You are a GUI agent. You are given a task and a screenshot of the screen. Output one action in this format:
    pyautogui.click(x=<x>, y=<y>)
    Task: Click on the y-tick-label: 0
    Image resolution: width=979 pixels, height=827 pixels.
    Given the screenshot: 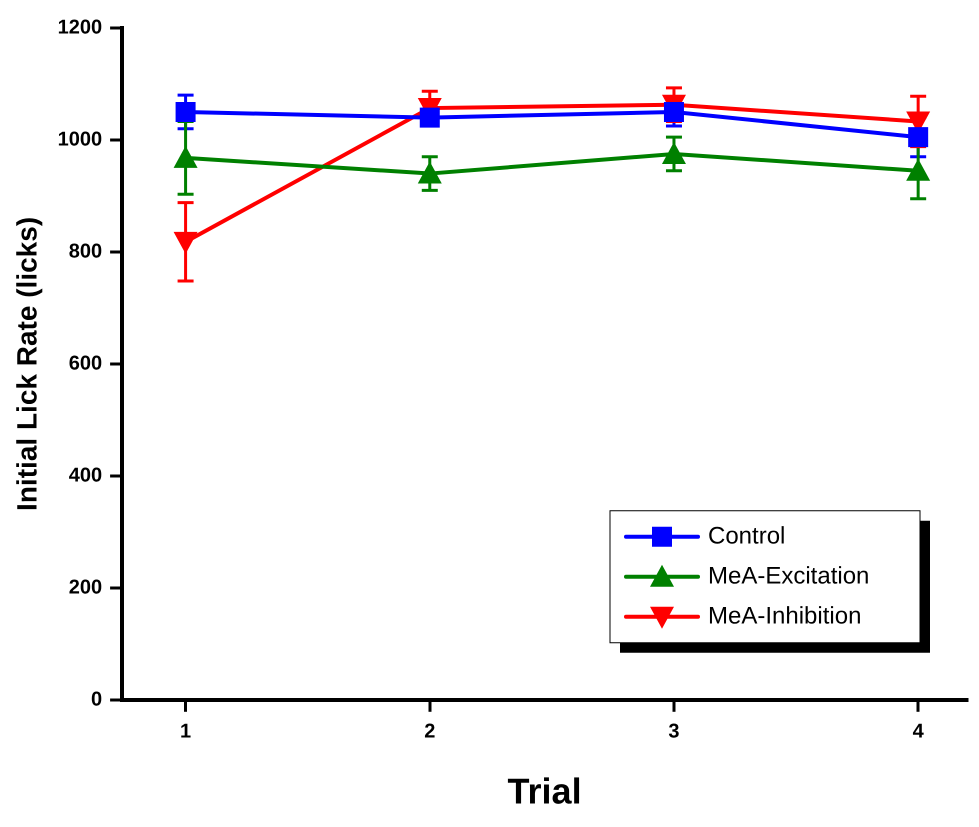 What is the action you would take?
    pyautogui.click(x=96, y=699)
    